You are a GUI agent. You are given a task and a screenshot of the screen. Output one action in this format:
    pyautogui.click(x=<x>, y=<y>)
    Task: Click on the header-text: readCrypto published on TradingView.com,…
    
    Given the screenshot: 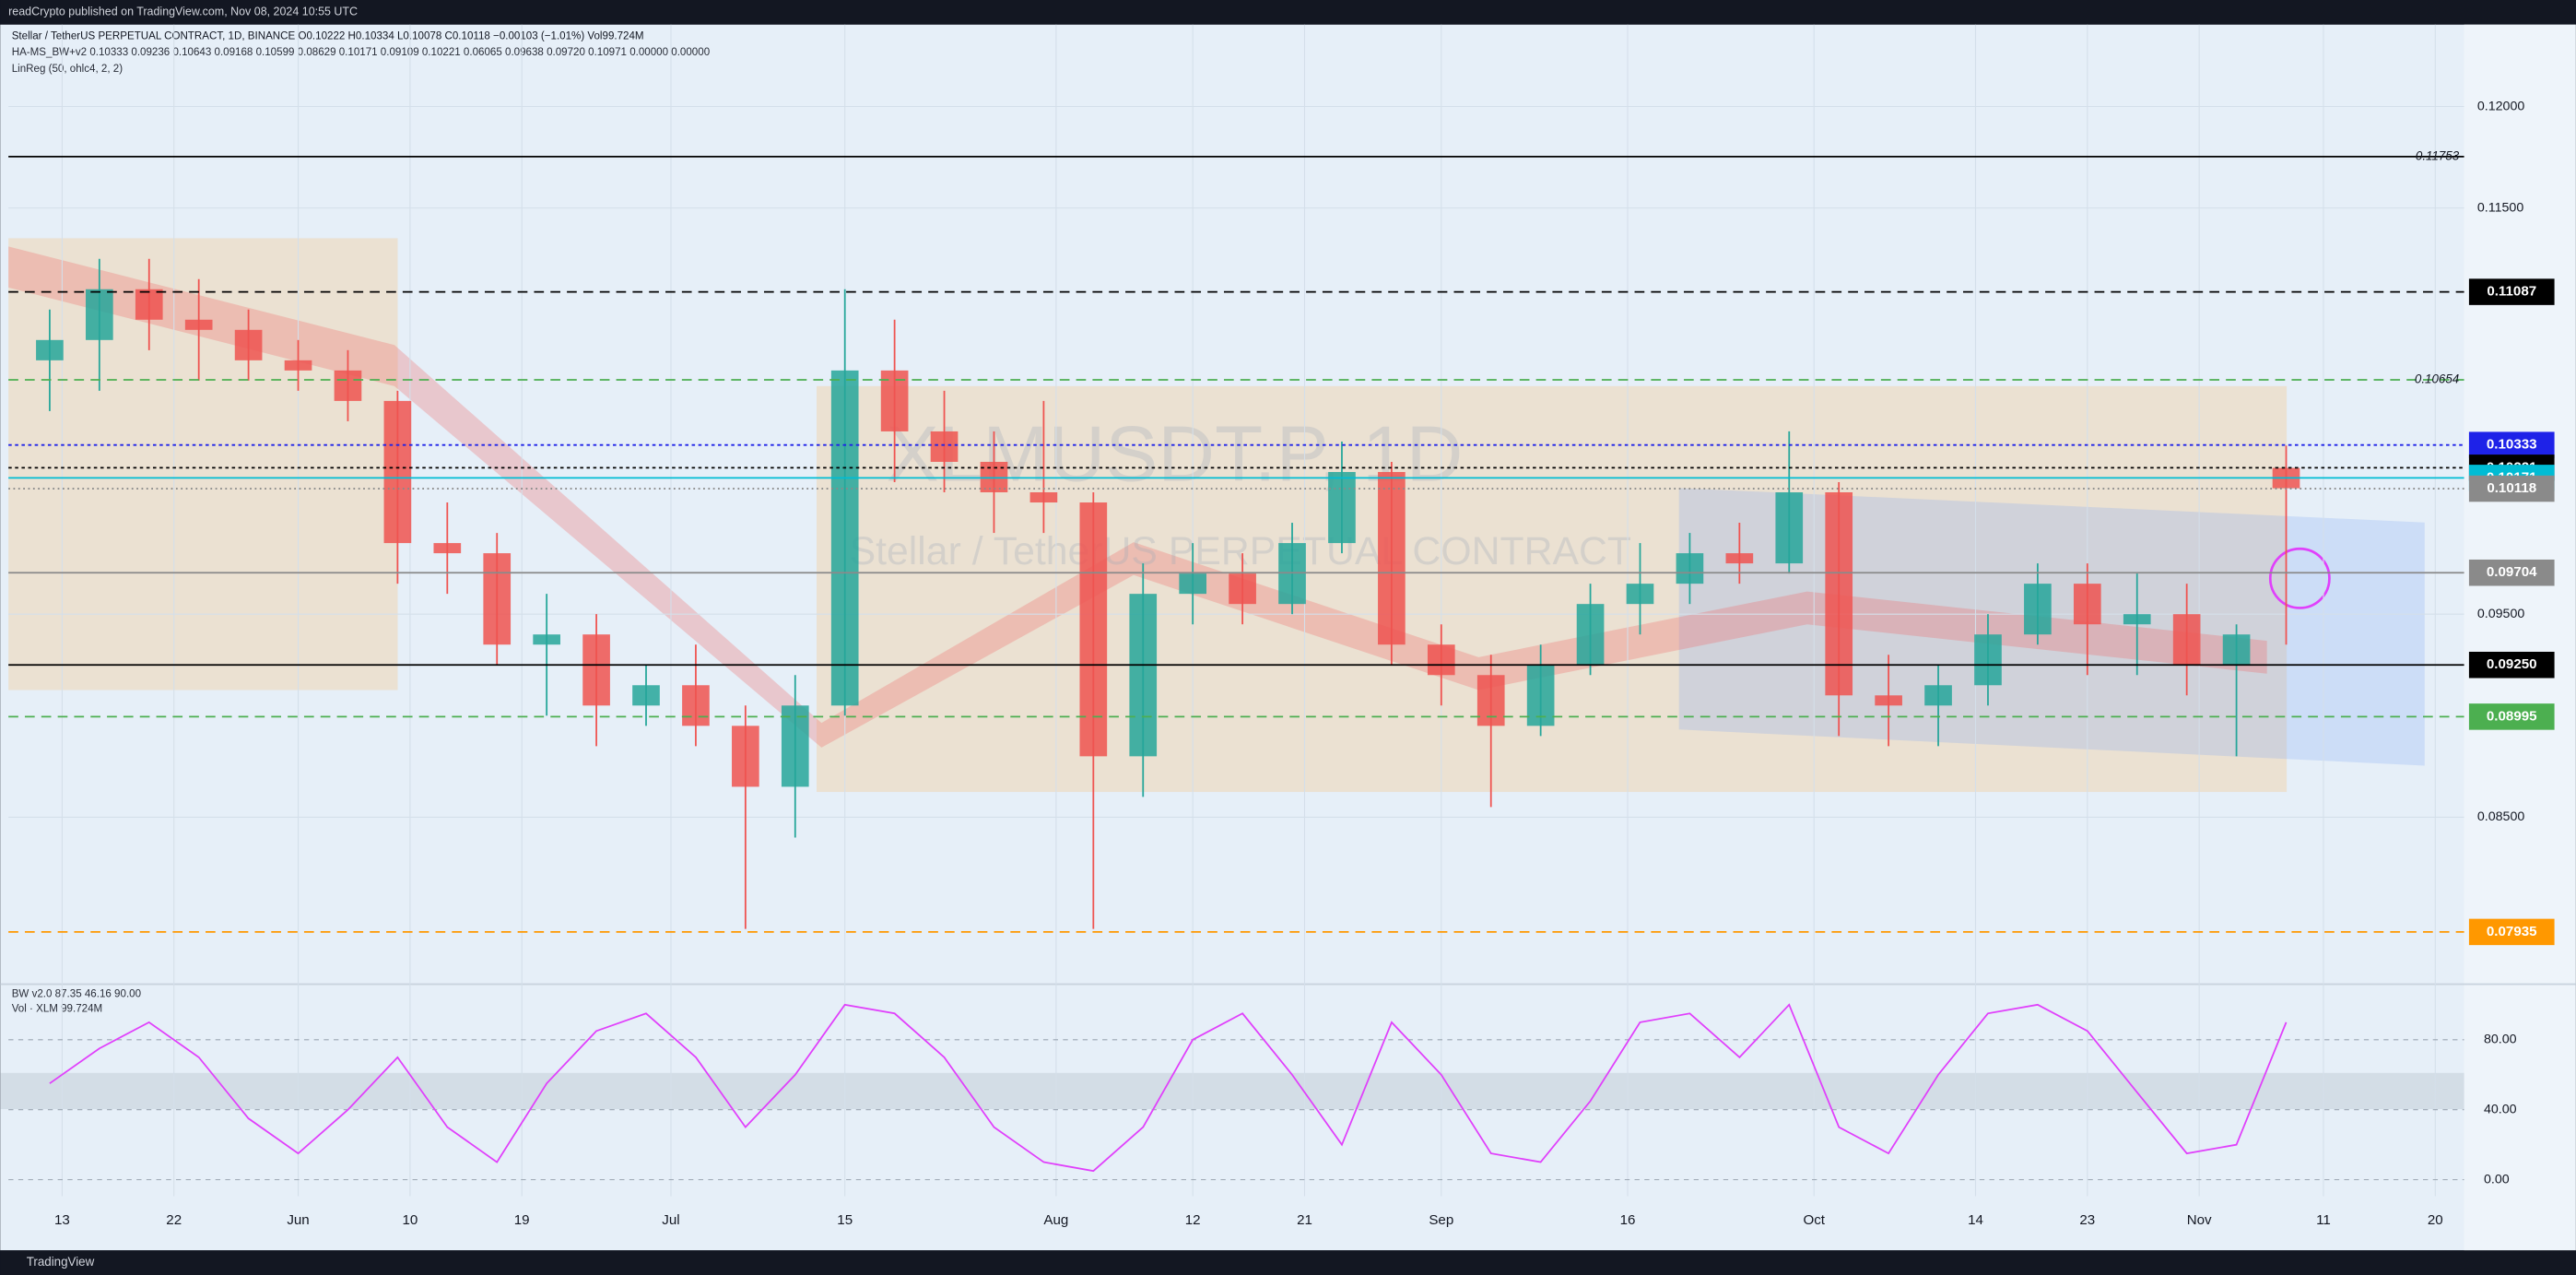 What is the action you would take?
    pyautogui.click(x=183, y=12)
    